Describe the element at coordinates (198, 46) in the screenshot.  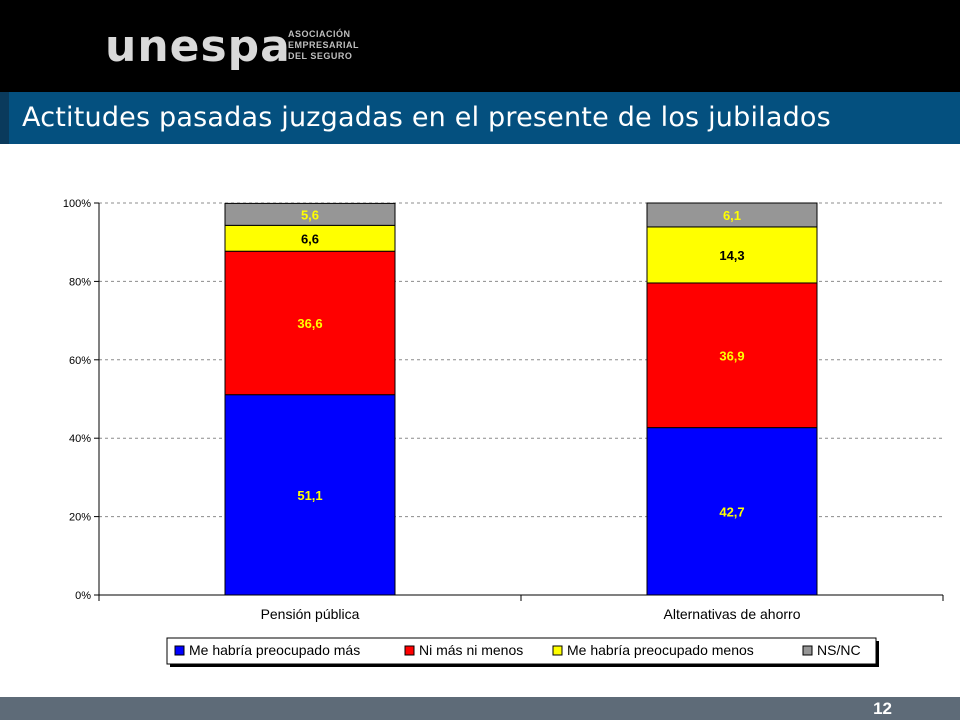
I see `logo-wordmark: unespa` at that location.